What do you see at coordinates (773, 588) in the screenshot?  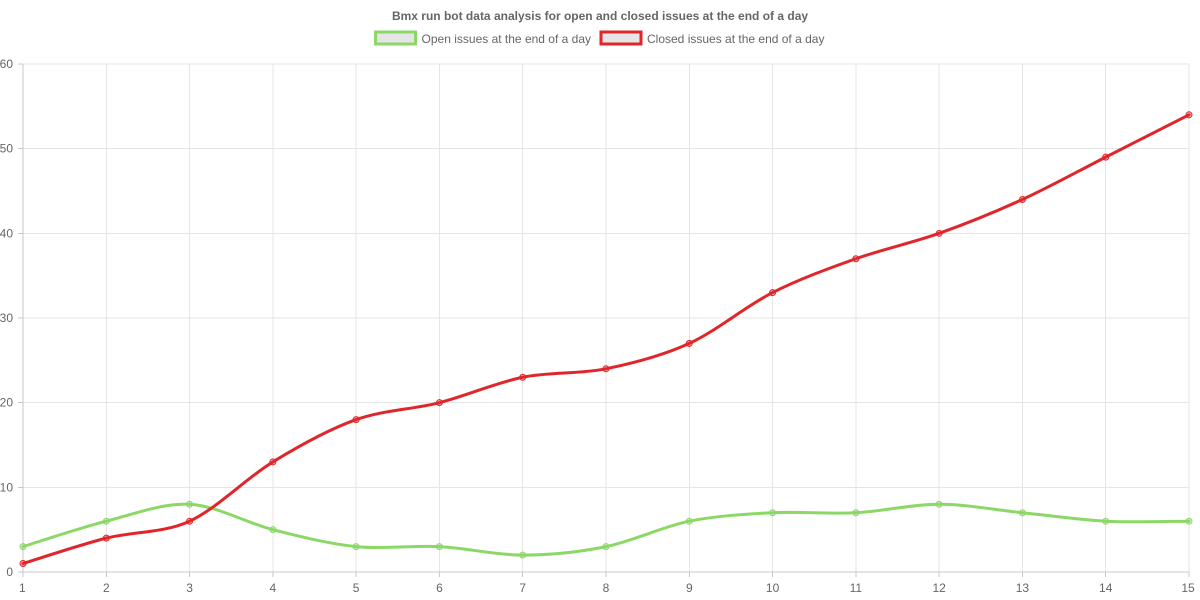 I see `x-tick-label: 10` at bounding box center [773, 588].